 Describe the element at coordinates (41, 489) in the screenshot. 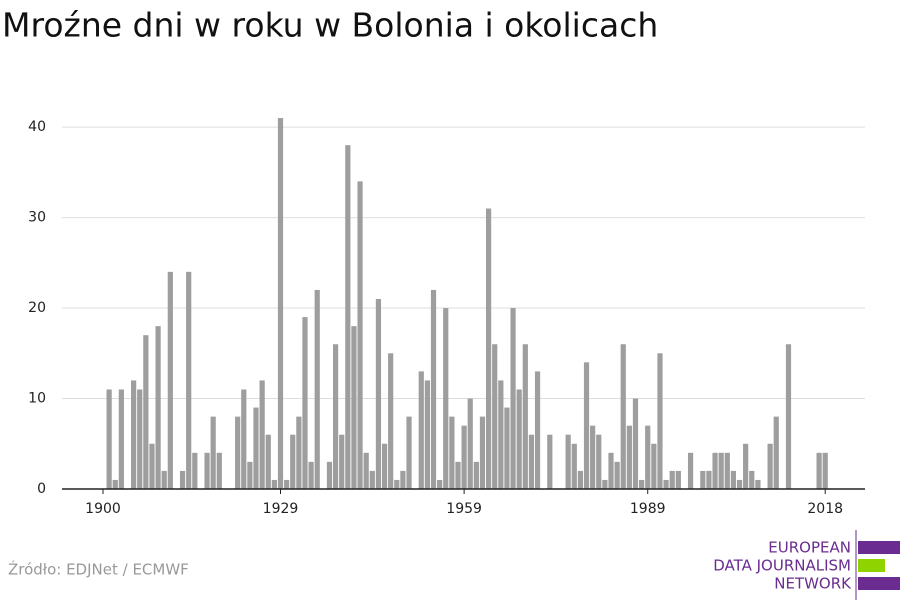

I see `y-tick-label: 0` at that location.